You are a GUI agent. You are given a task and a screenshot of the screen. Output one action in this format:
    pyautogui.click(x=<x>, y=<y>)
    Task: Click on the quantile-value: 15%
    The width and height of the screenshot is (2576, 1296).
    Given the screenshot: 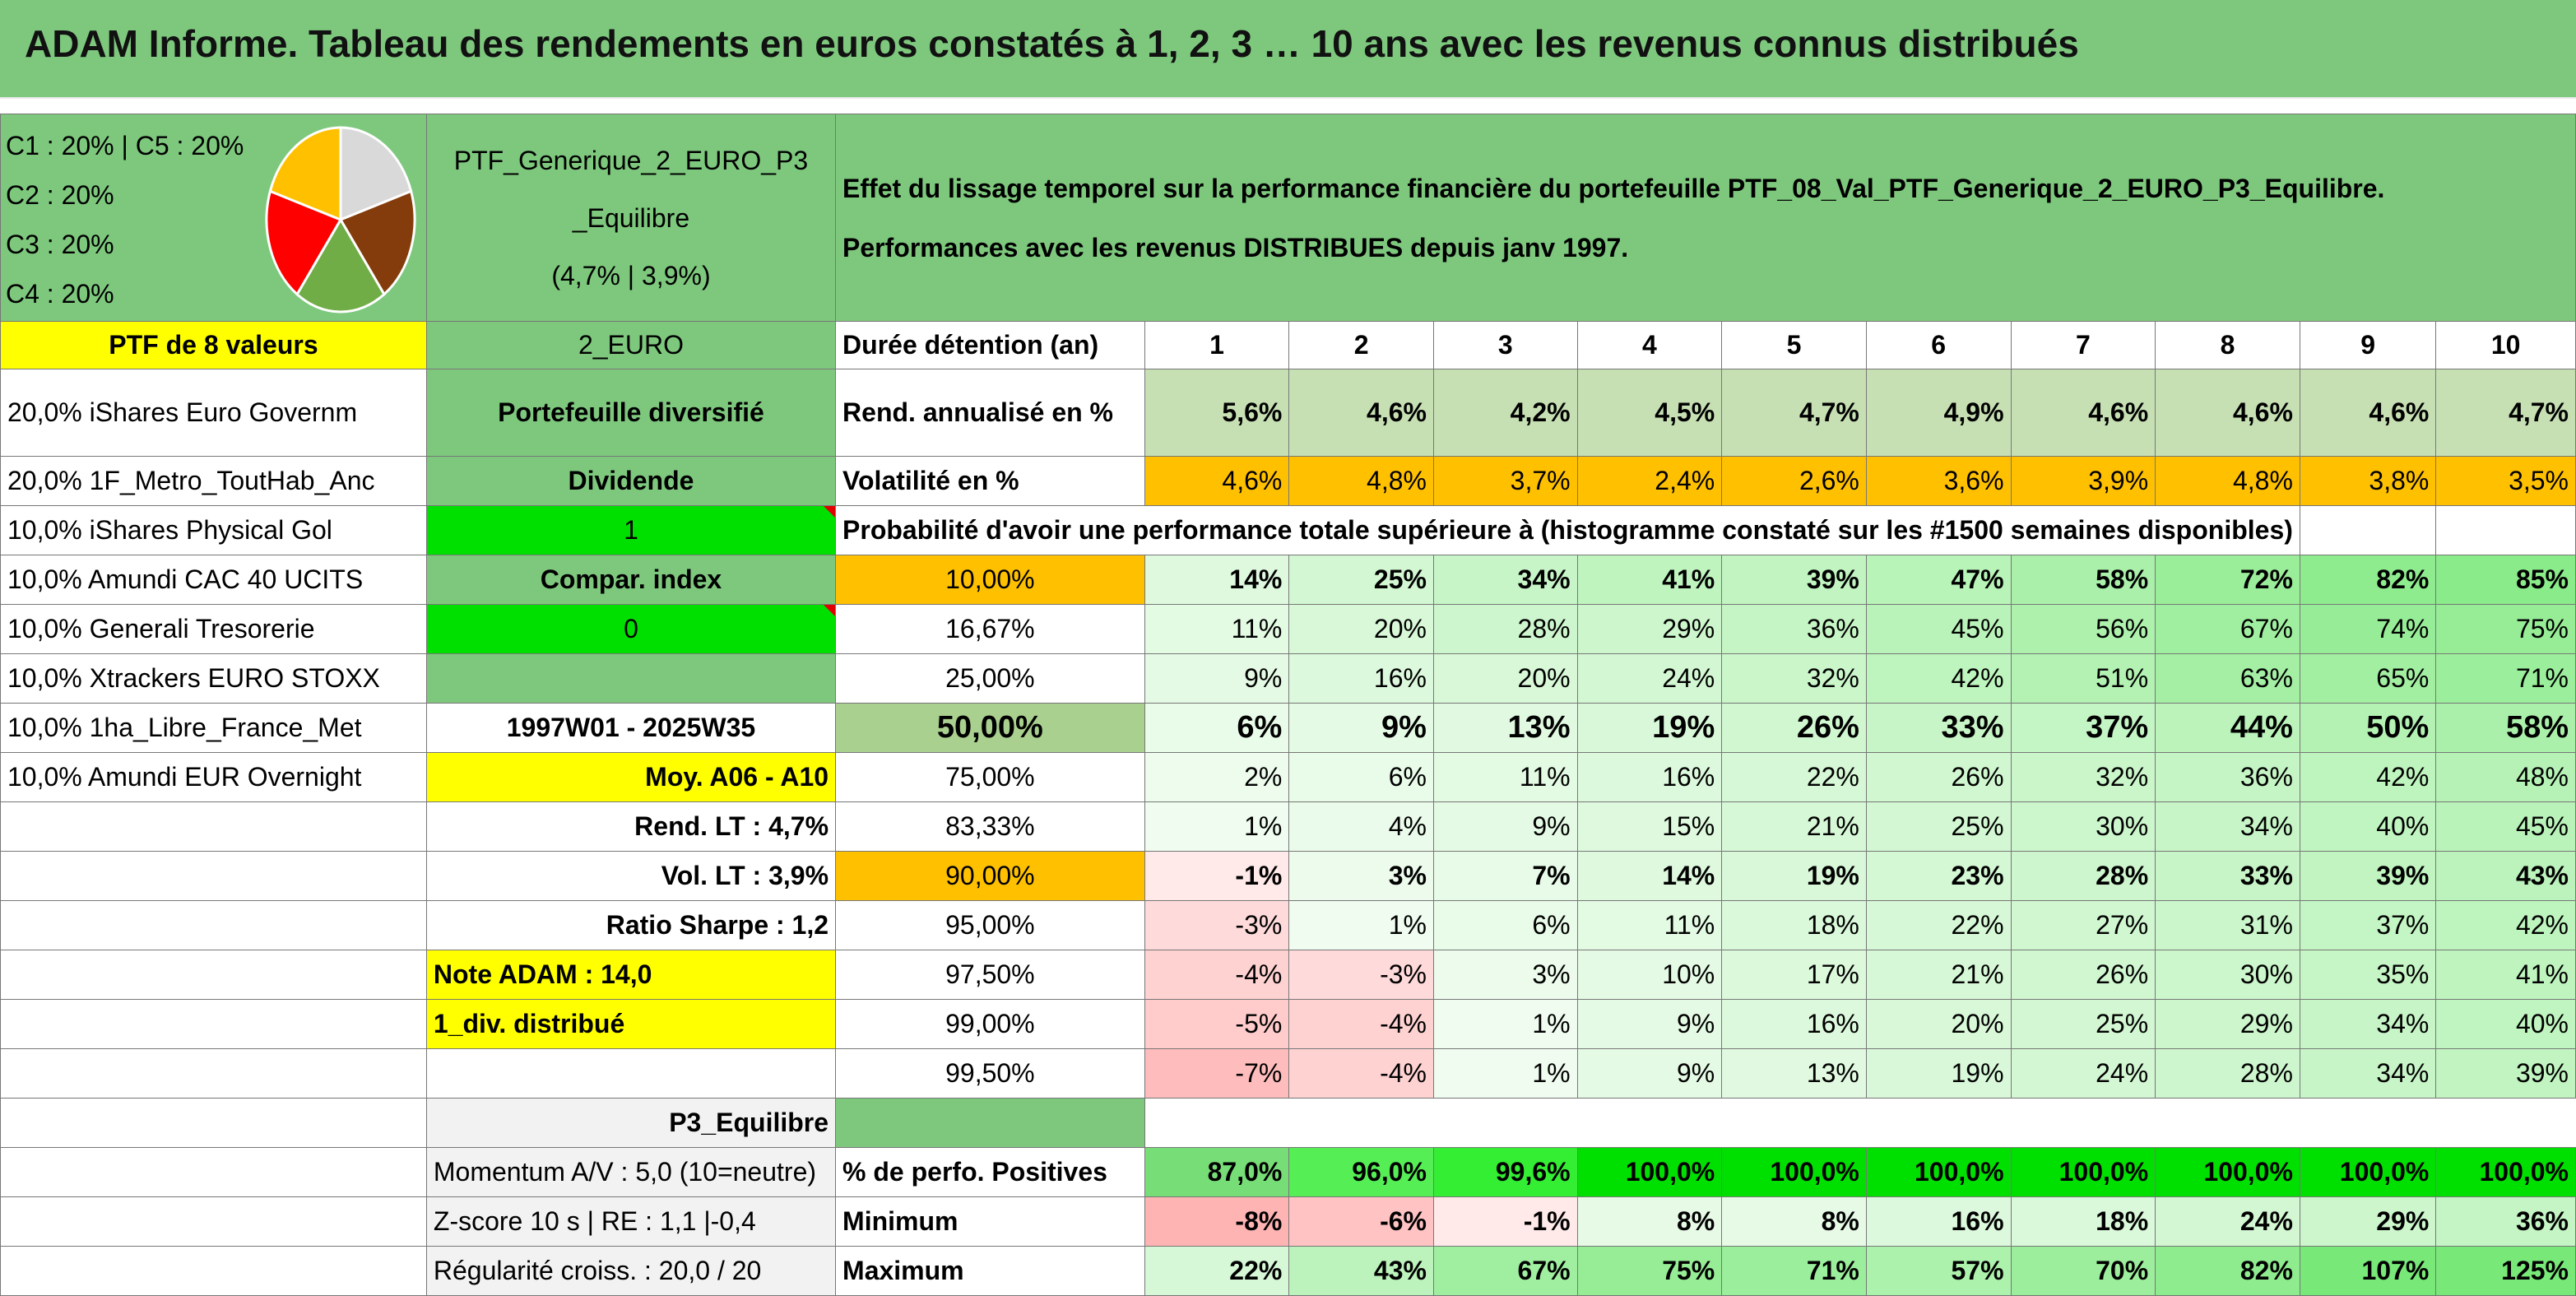 What is the action you would take?
    pyautogui.click(x=1649, y=826)
    